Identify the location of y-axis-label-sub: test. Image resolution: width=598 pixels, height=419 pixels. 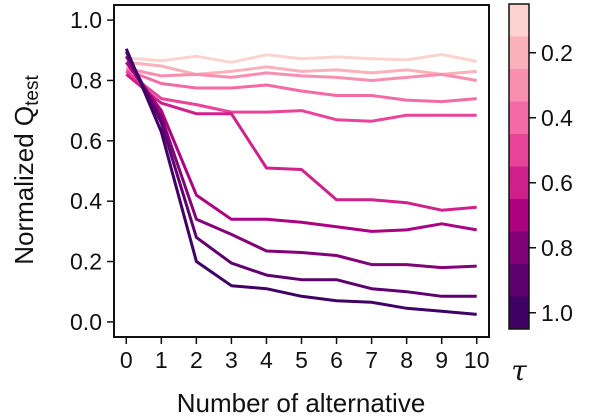
(32, 89).